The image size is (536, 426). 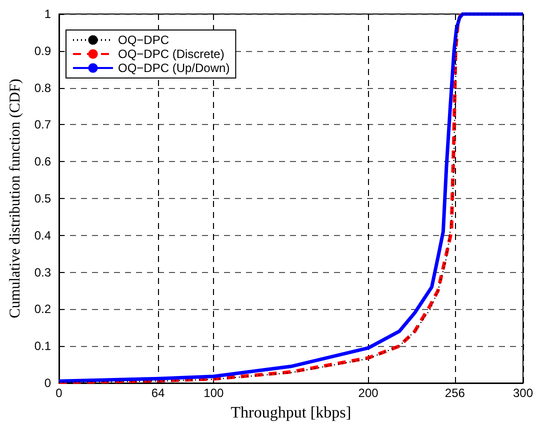 I want to click on y-tick-label: 0.9, so click(x=43, y=51).